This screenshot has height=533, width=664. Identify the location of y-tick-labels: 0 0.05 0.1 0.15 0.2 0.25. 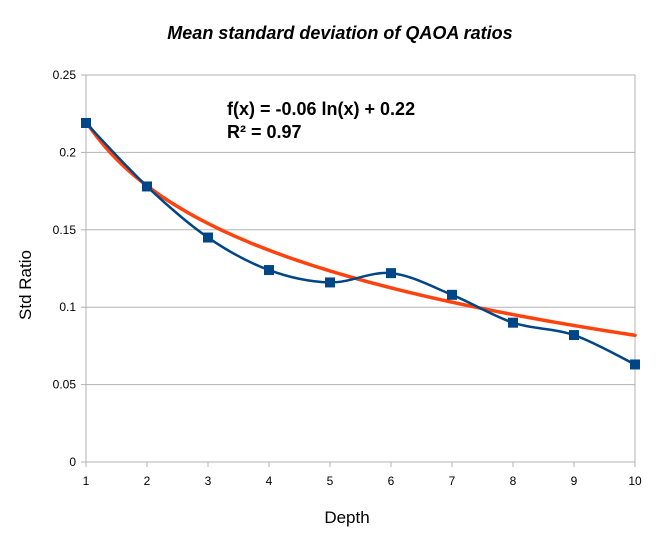
(65, 268).